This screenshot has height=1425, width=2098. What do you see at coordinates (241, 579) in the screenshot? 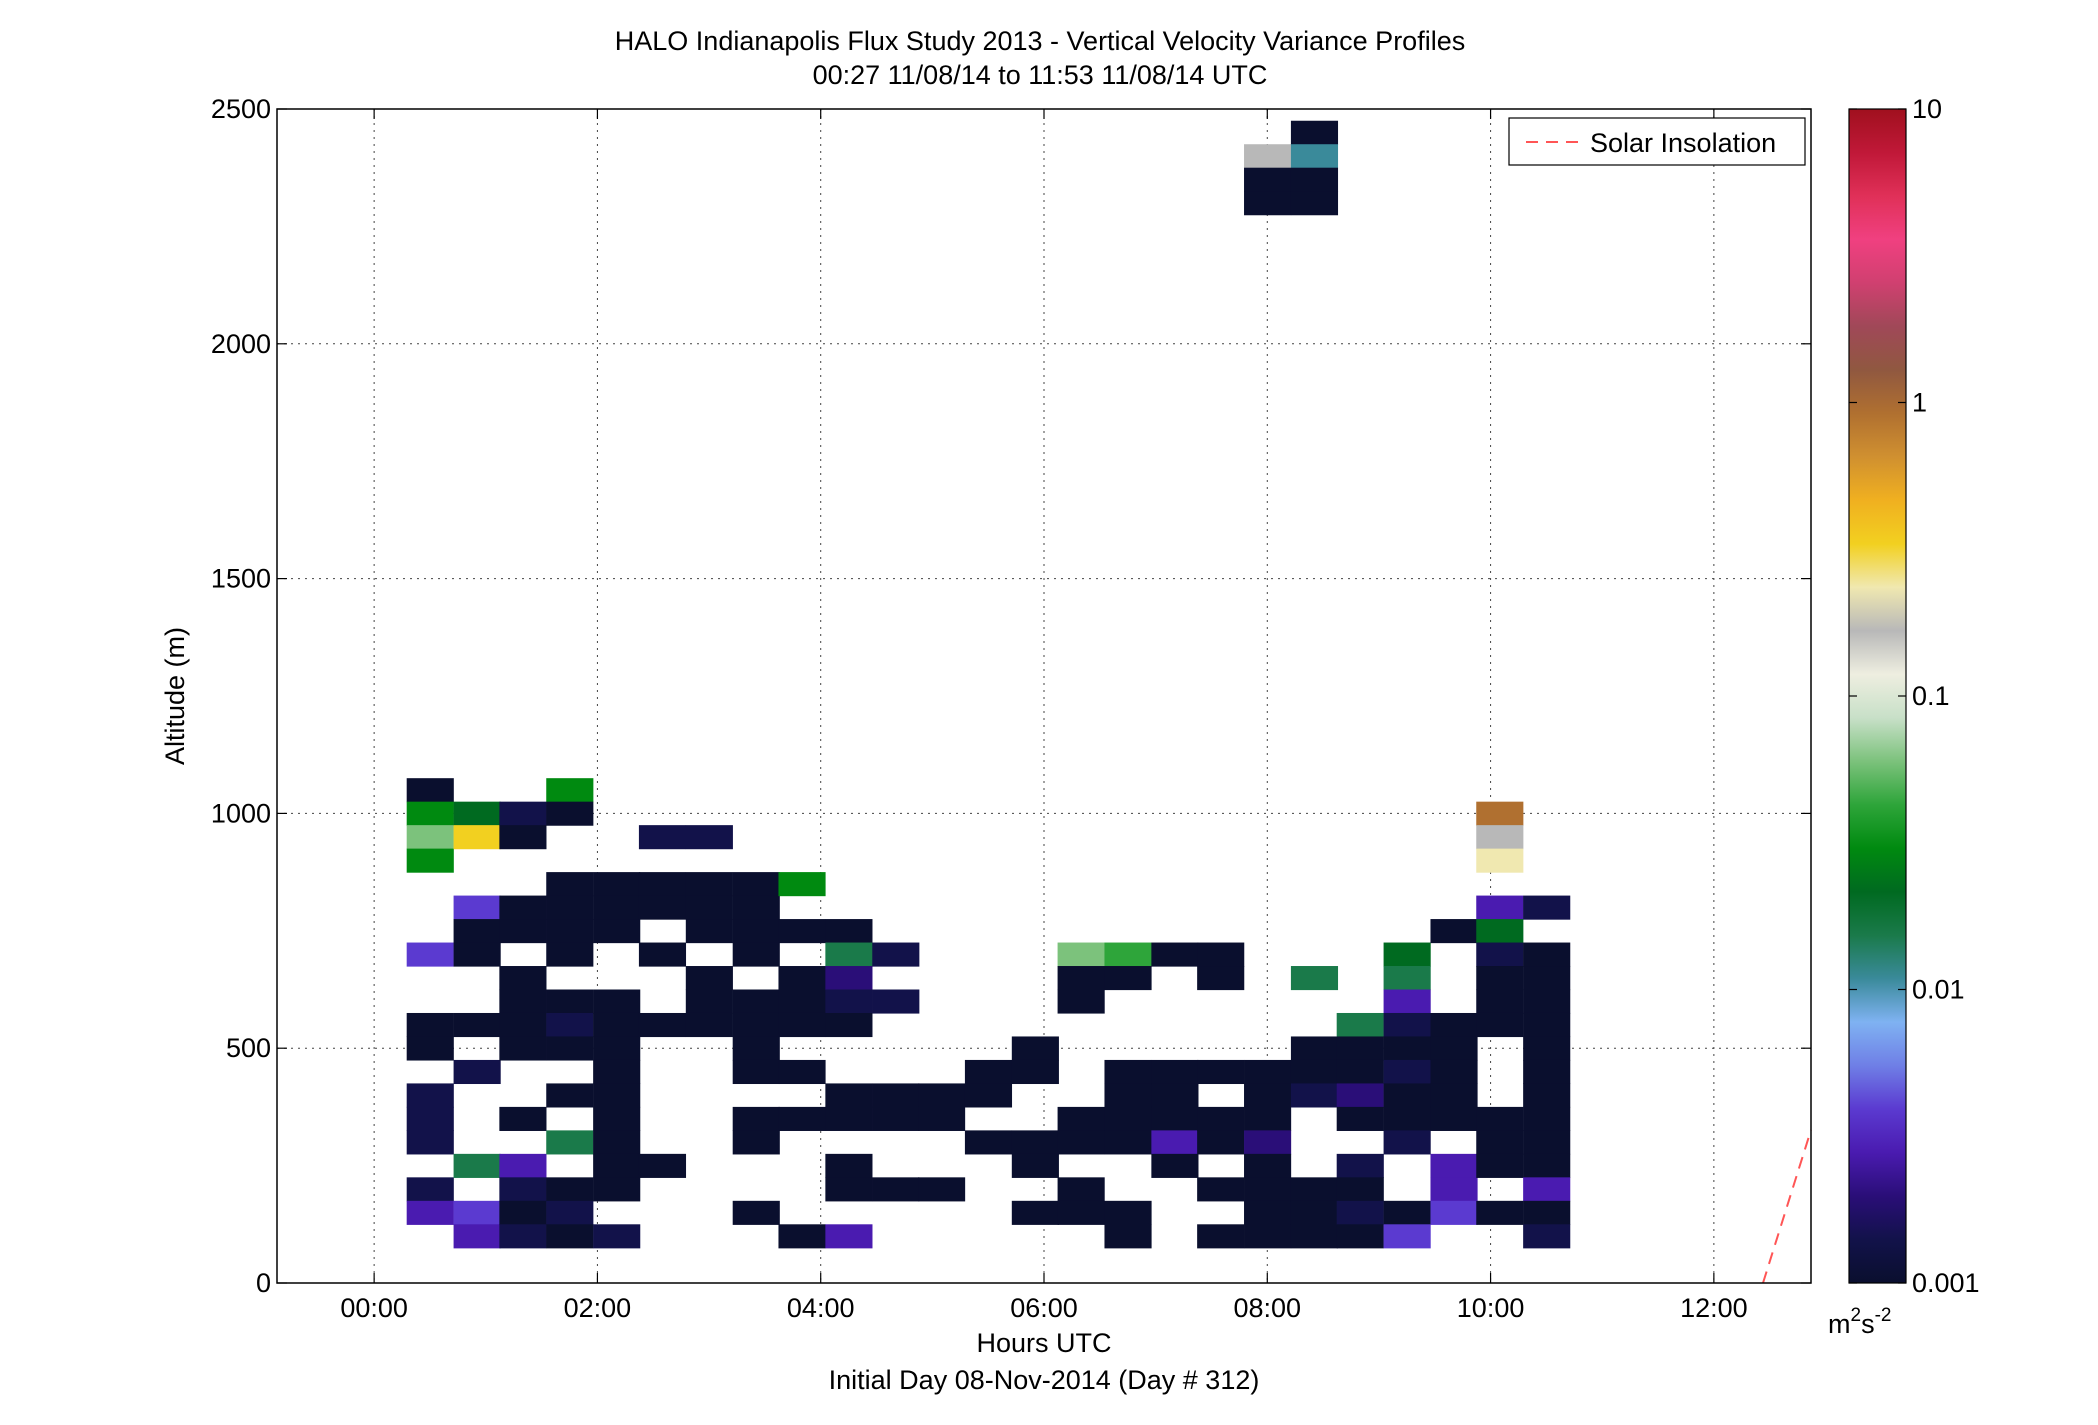
I see `y-tick-label: 1500` at bounding box center [241, 579].